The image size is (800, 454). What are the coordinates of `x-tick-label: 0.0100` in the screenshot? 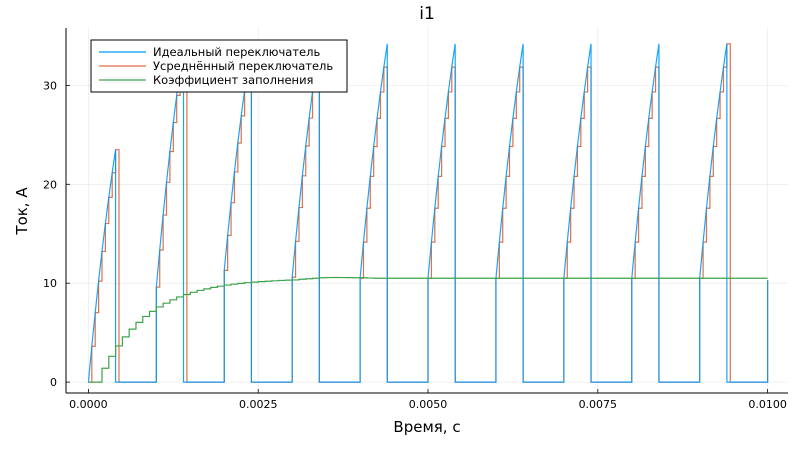 It's located at (767, 404).